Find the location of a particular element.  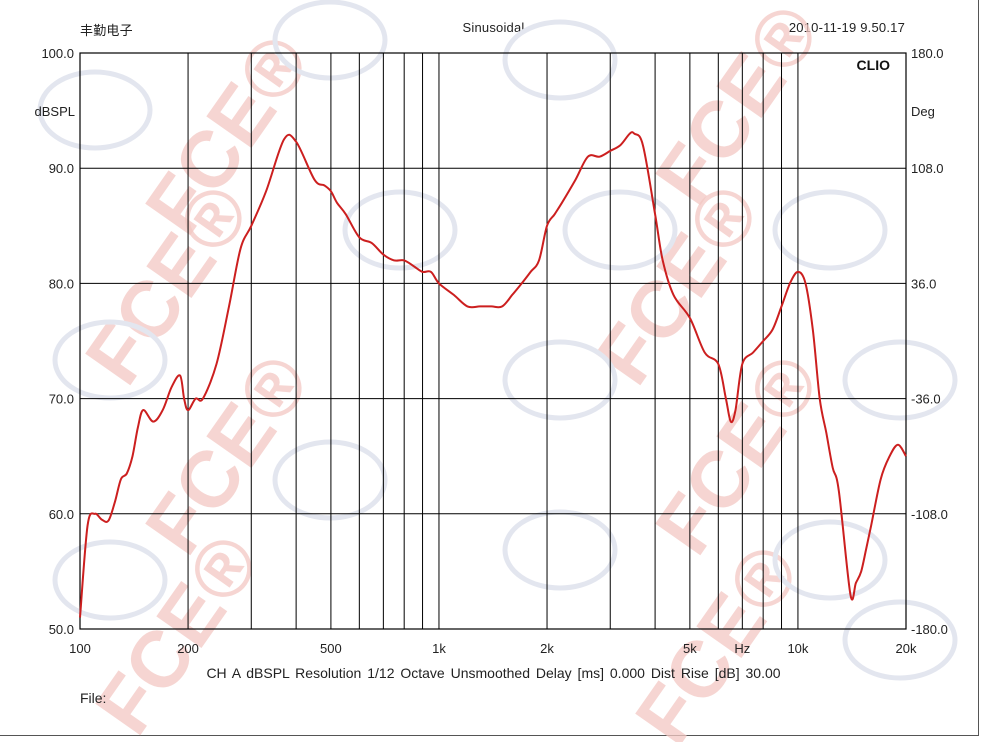

x-tick-label: 1k is located at coordinates (439, 648).